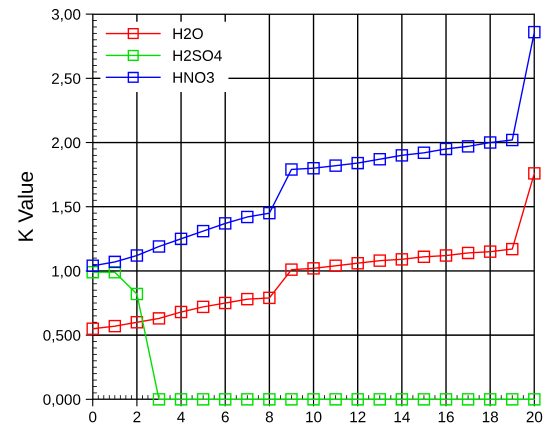 The width and height of the screenshot is (552, 428). I want to click on y-axis-title: K Value, so click(26, 206).